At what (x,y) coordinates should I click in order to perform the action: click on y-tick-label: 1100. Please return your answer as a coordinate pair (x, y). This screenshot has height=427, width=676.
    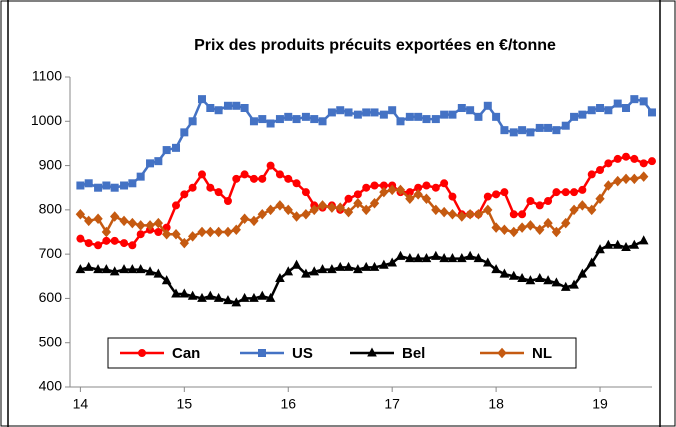
    Looking at the image, I should click on (47, 76).